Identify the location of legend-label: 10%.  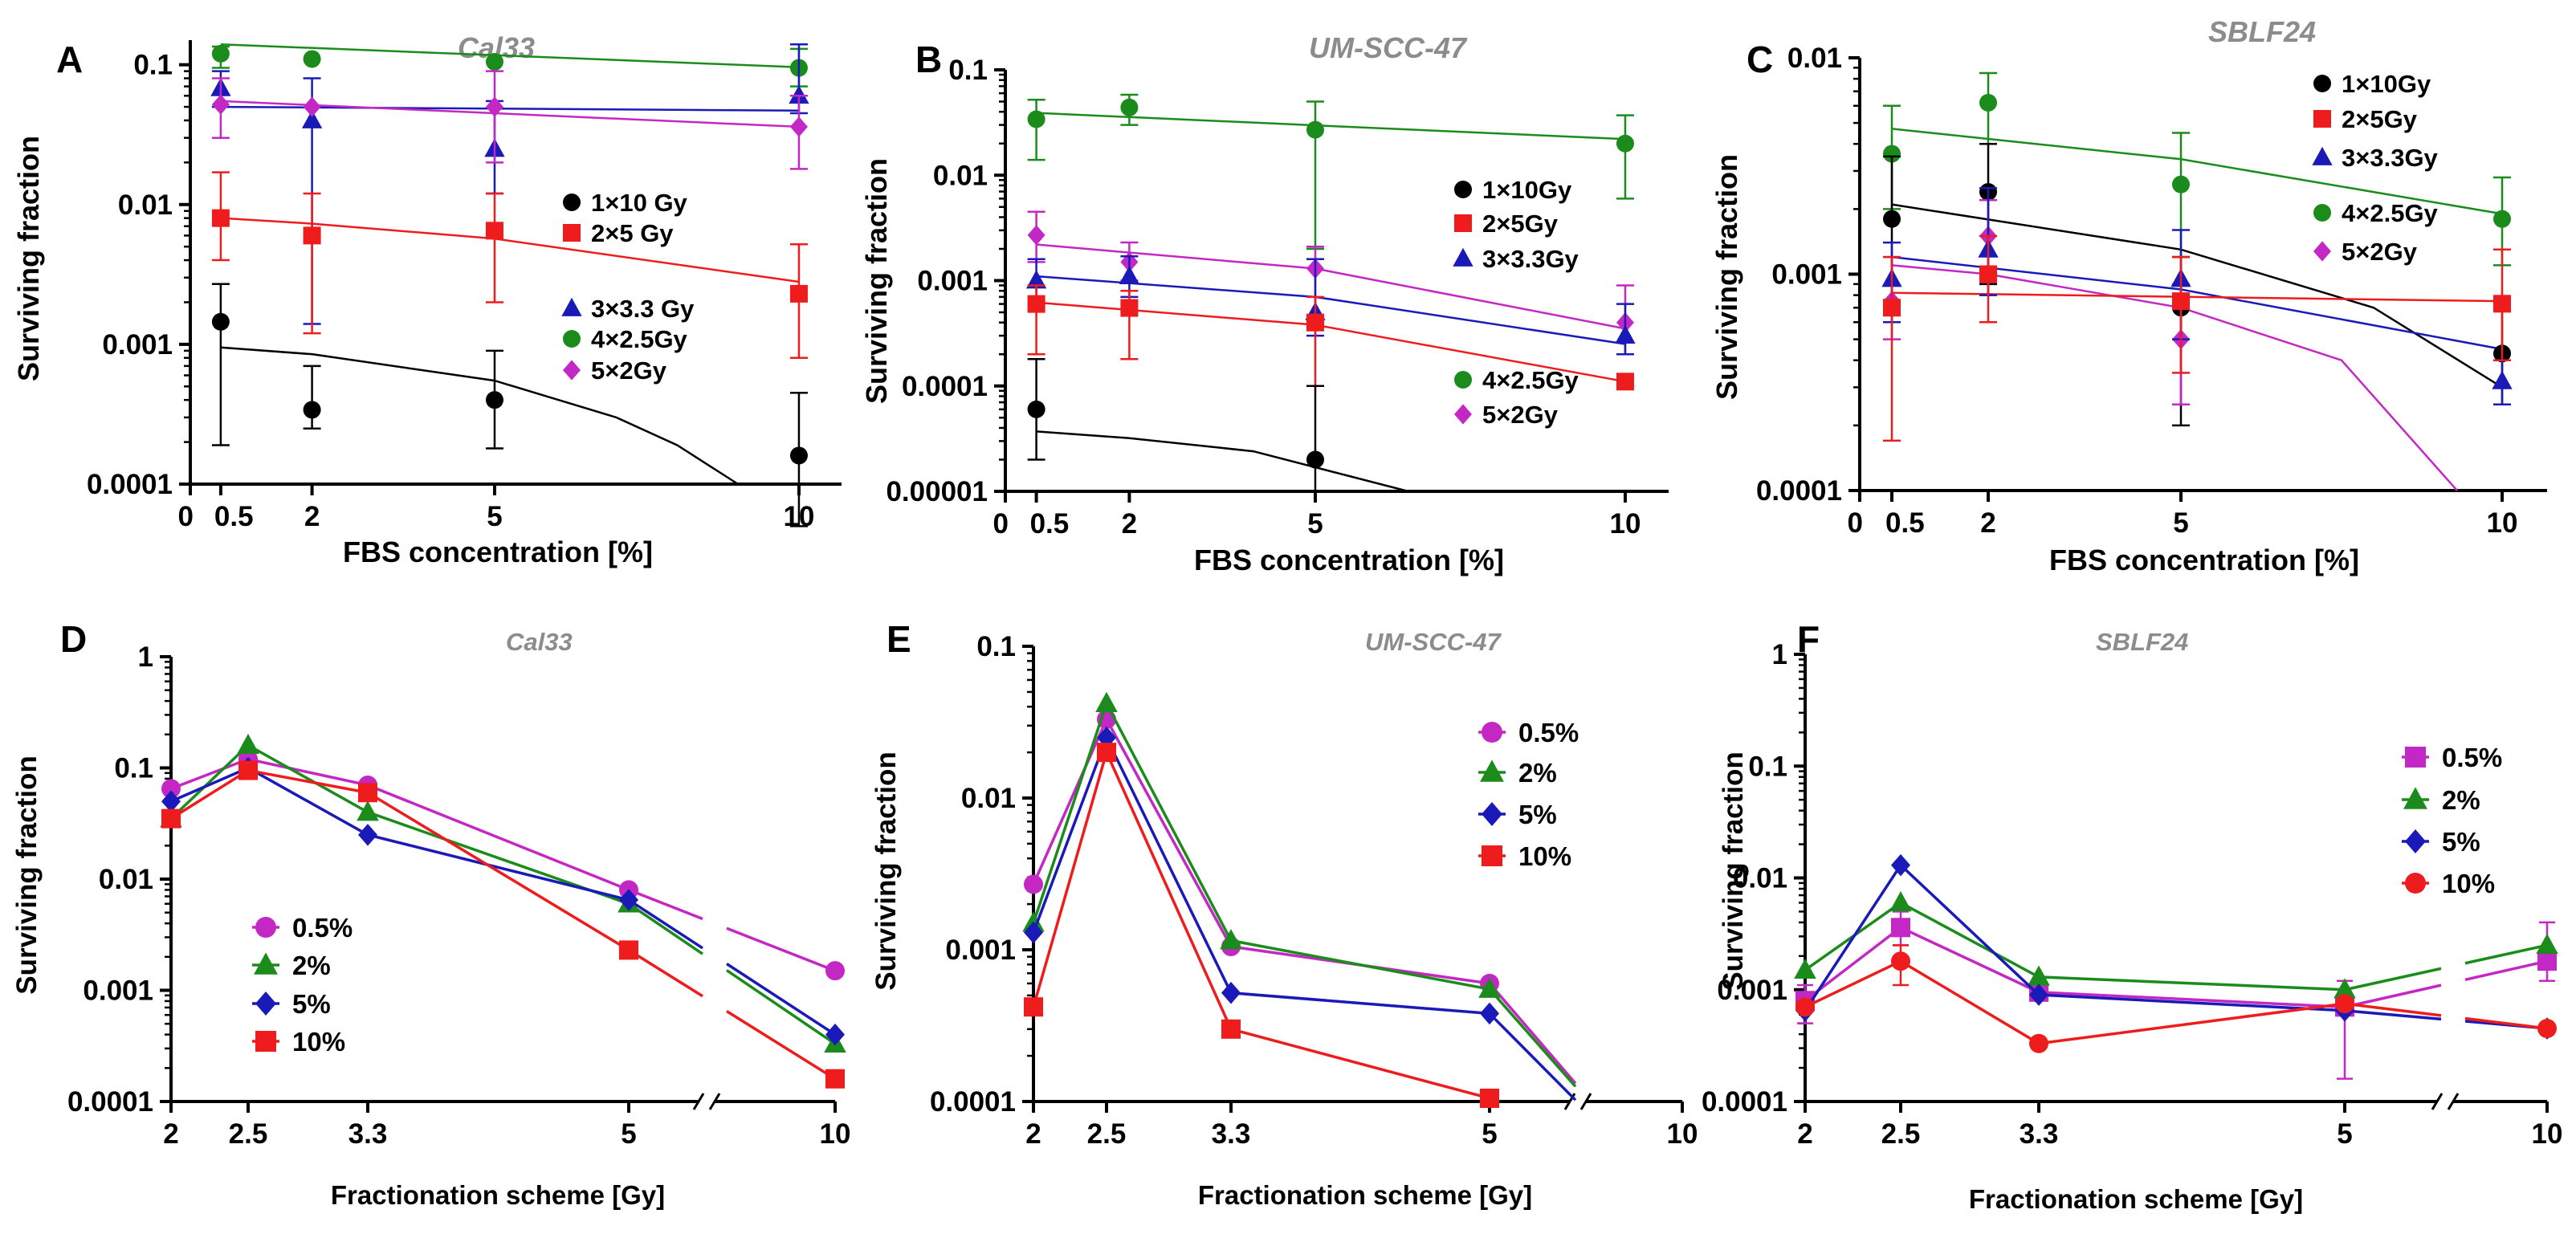
(1544, 856).